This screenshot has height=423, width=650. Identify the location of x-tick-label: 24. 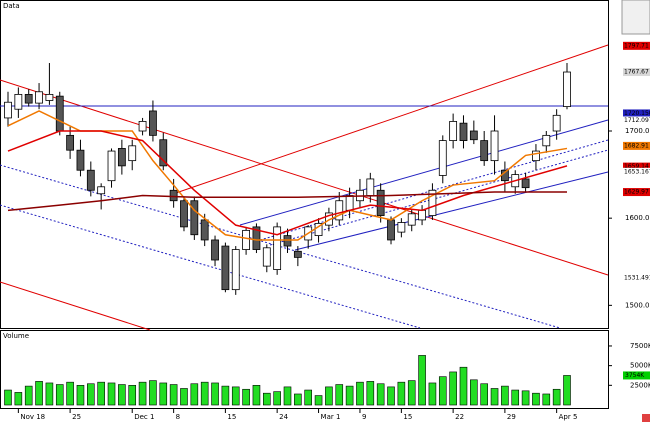
(283, 417).